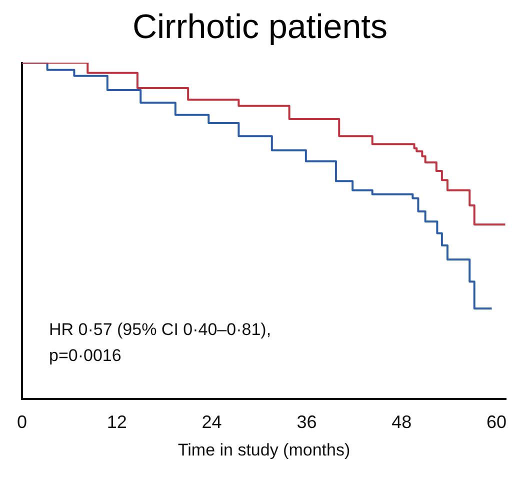 The height and width of the screenshot is (477, 522). Describe the element at coordinates (402, 422) in the screenshot. I see `x-tick-label: 48` at that location.